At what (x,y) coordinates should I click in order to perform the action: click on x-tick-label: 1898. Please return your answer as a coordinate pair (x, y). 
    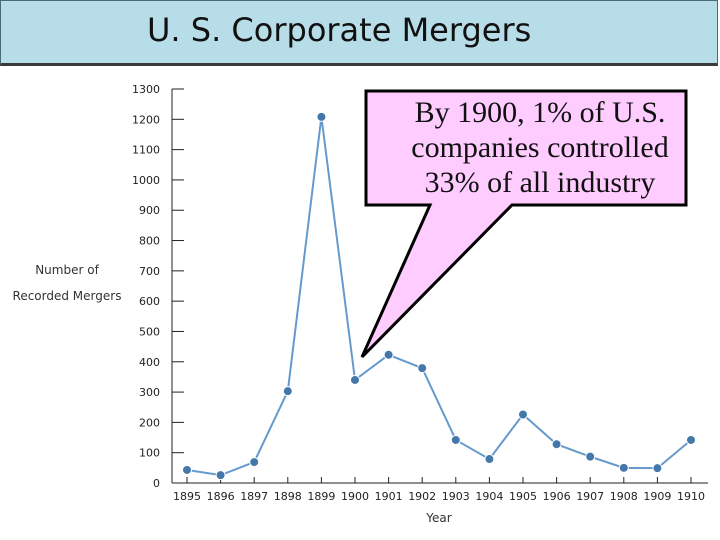
    Looking at the image, I should click on (288, 496).